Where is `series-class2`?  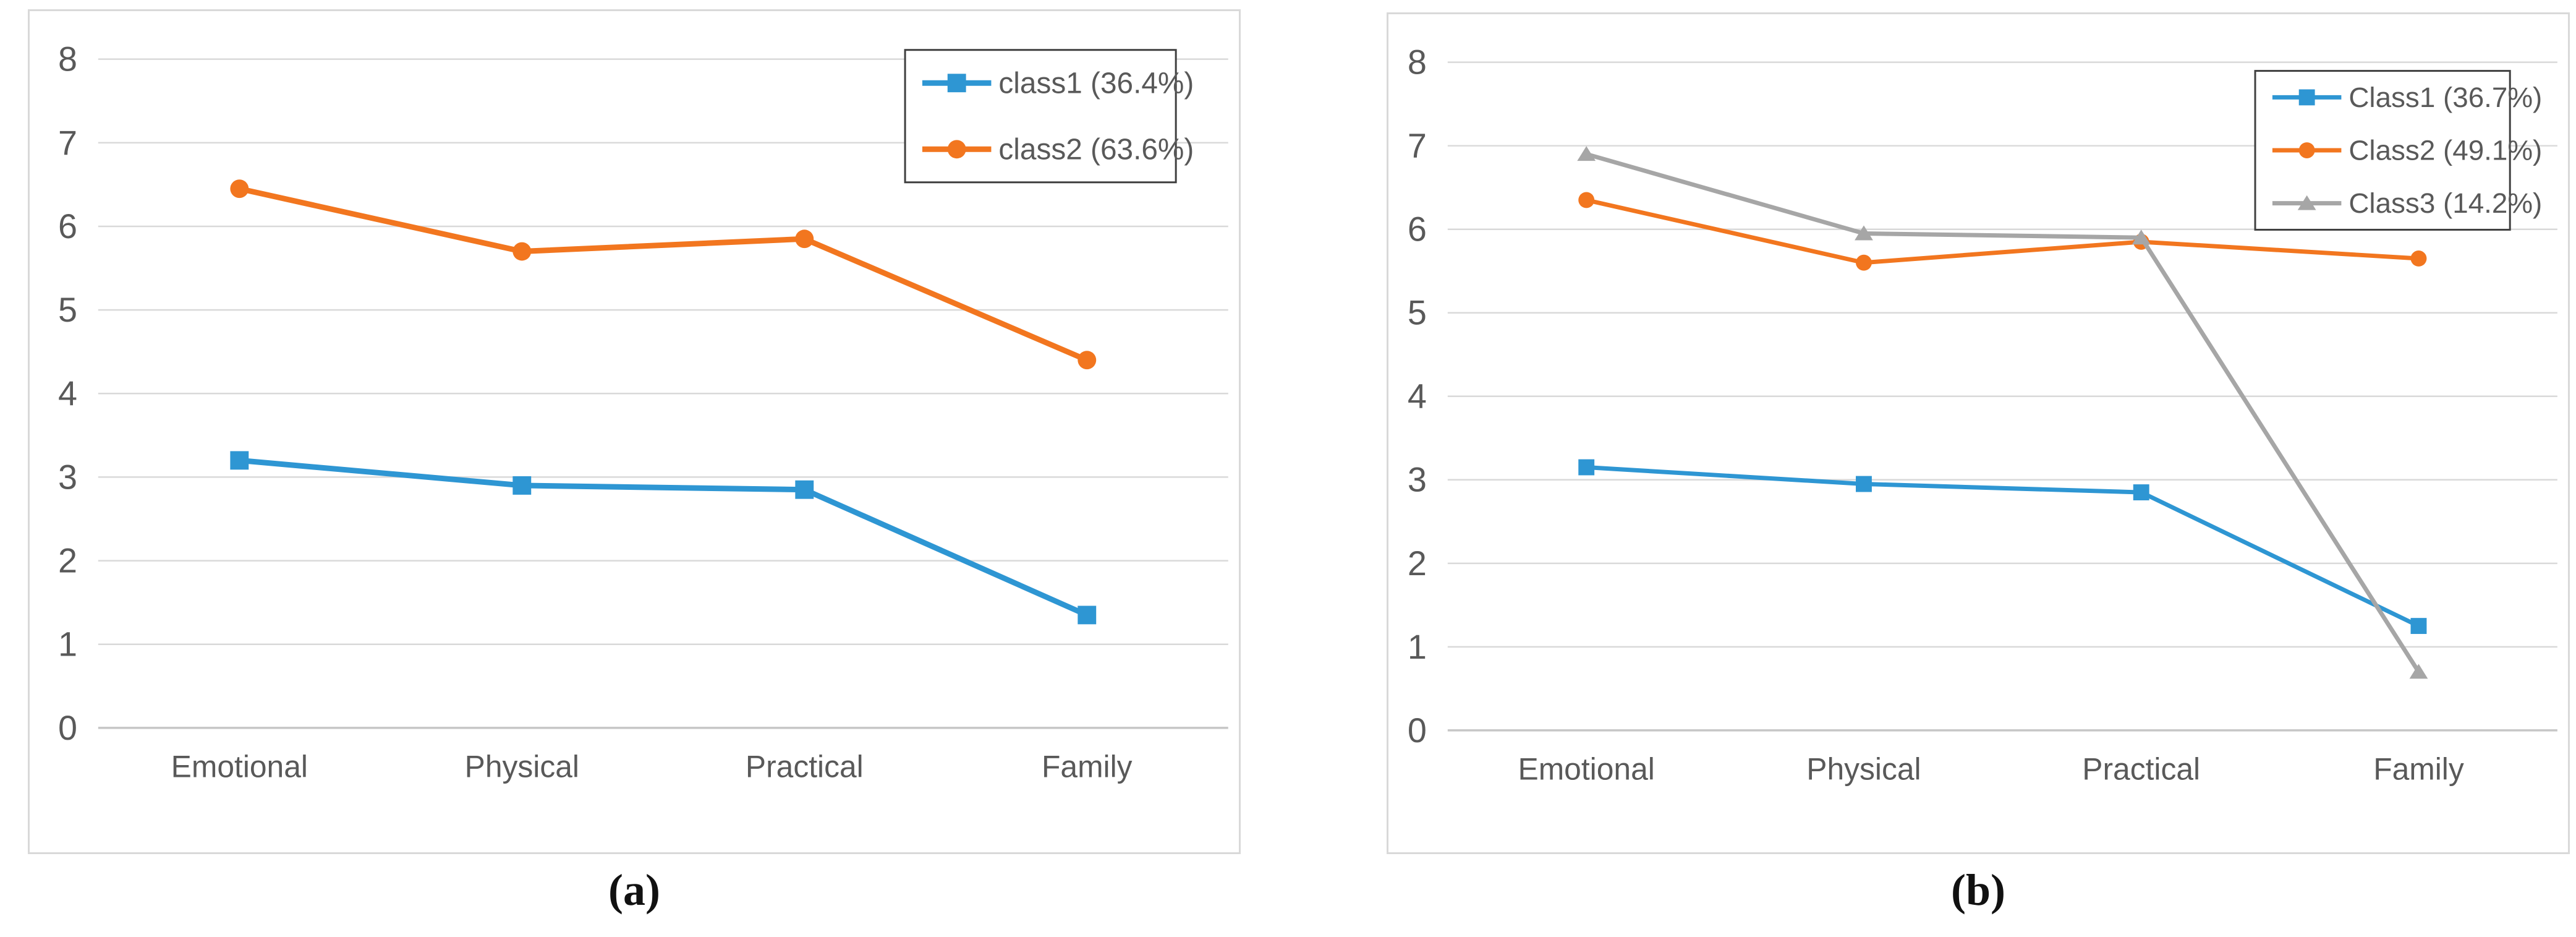 series-class2 is located at coordinates (663, 274).